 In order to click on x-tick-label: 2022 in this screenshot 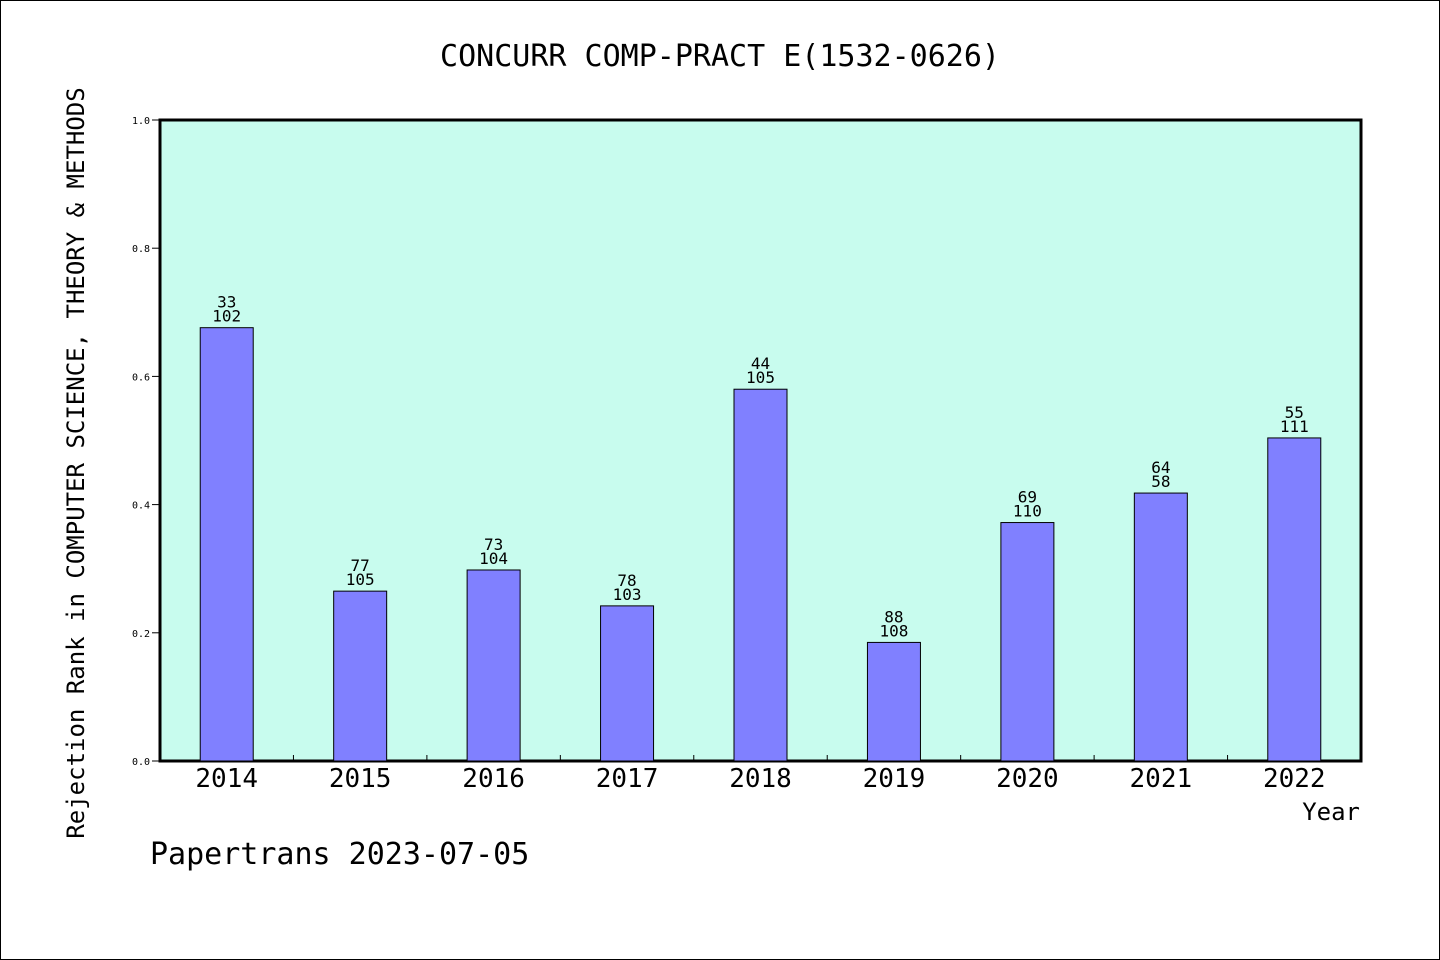, I will do `click(1294, 779)`.